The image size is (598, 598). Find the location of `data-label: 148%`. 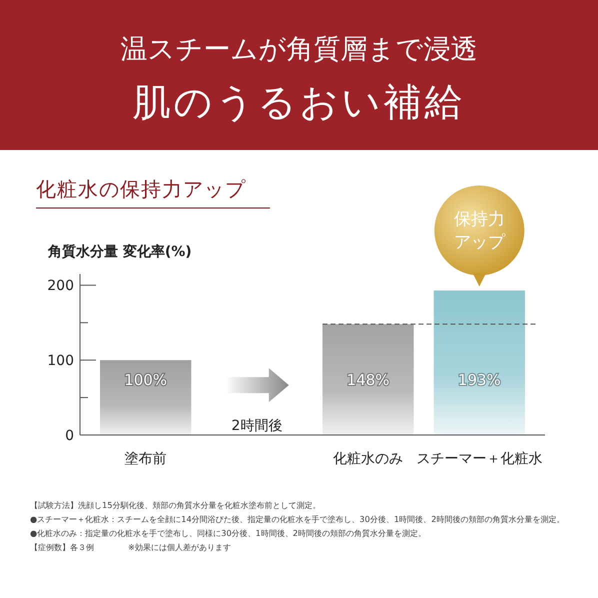

data-label: 148% is located at coordinates (368, 380).